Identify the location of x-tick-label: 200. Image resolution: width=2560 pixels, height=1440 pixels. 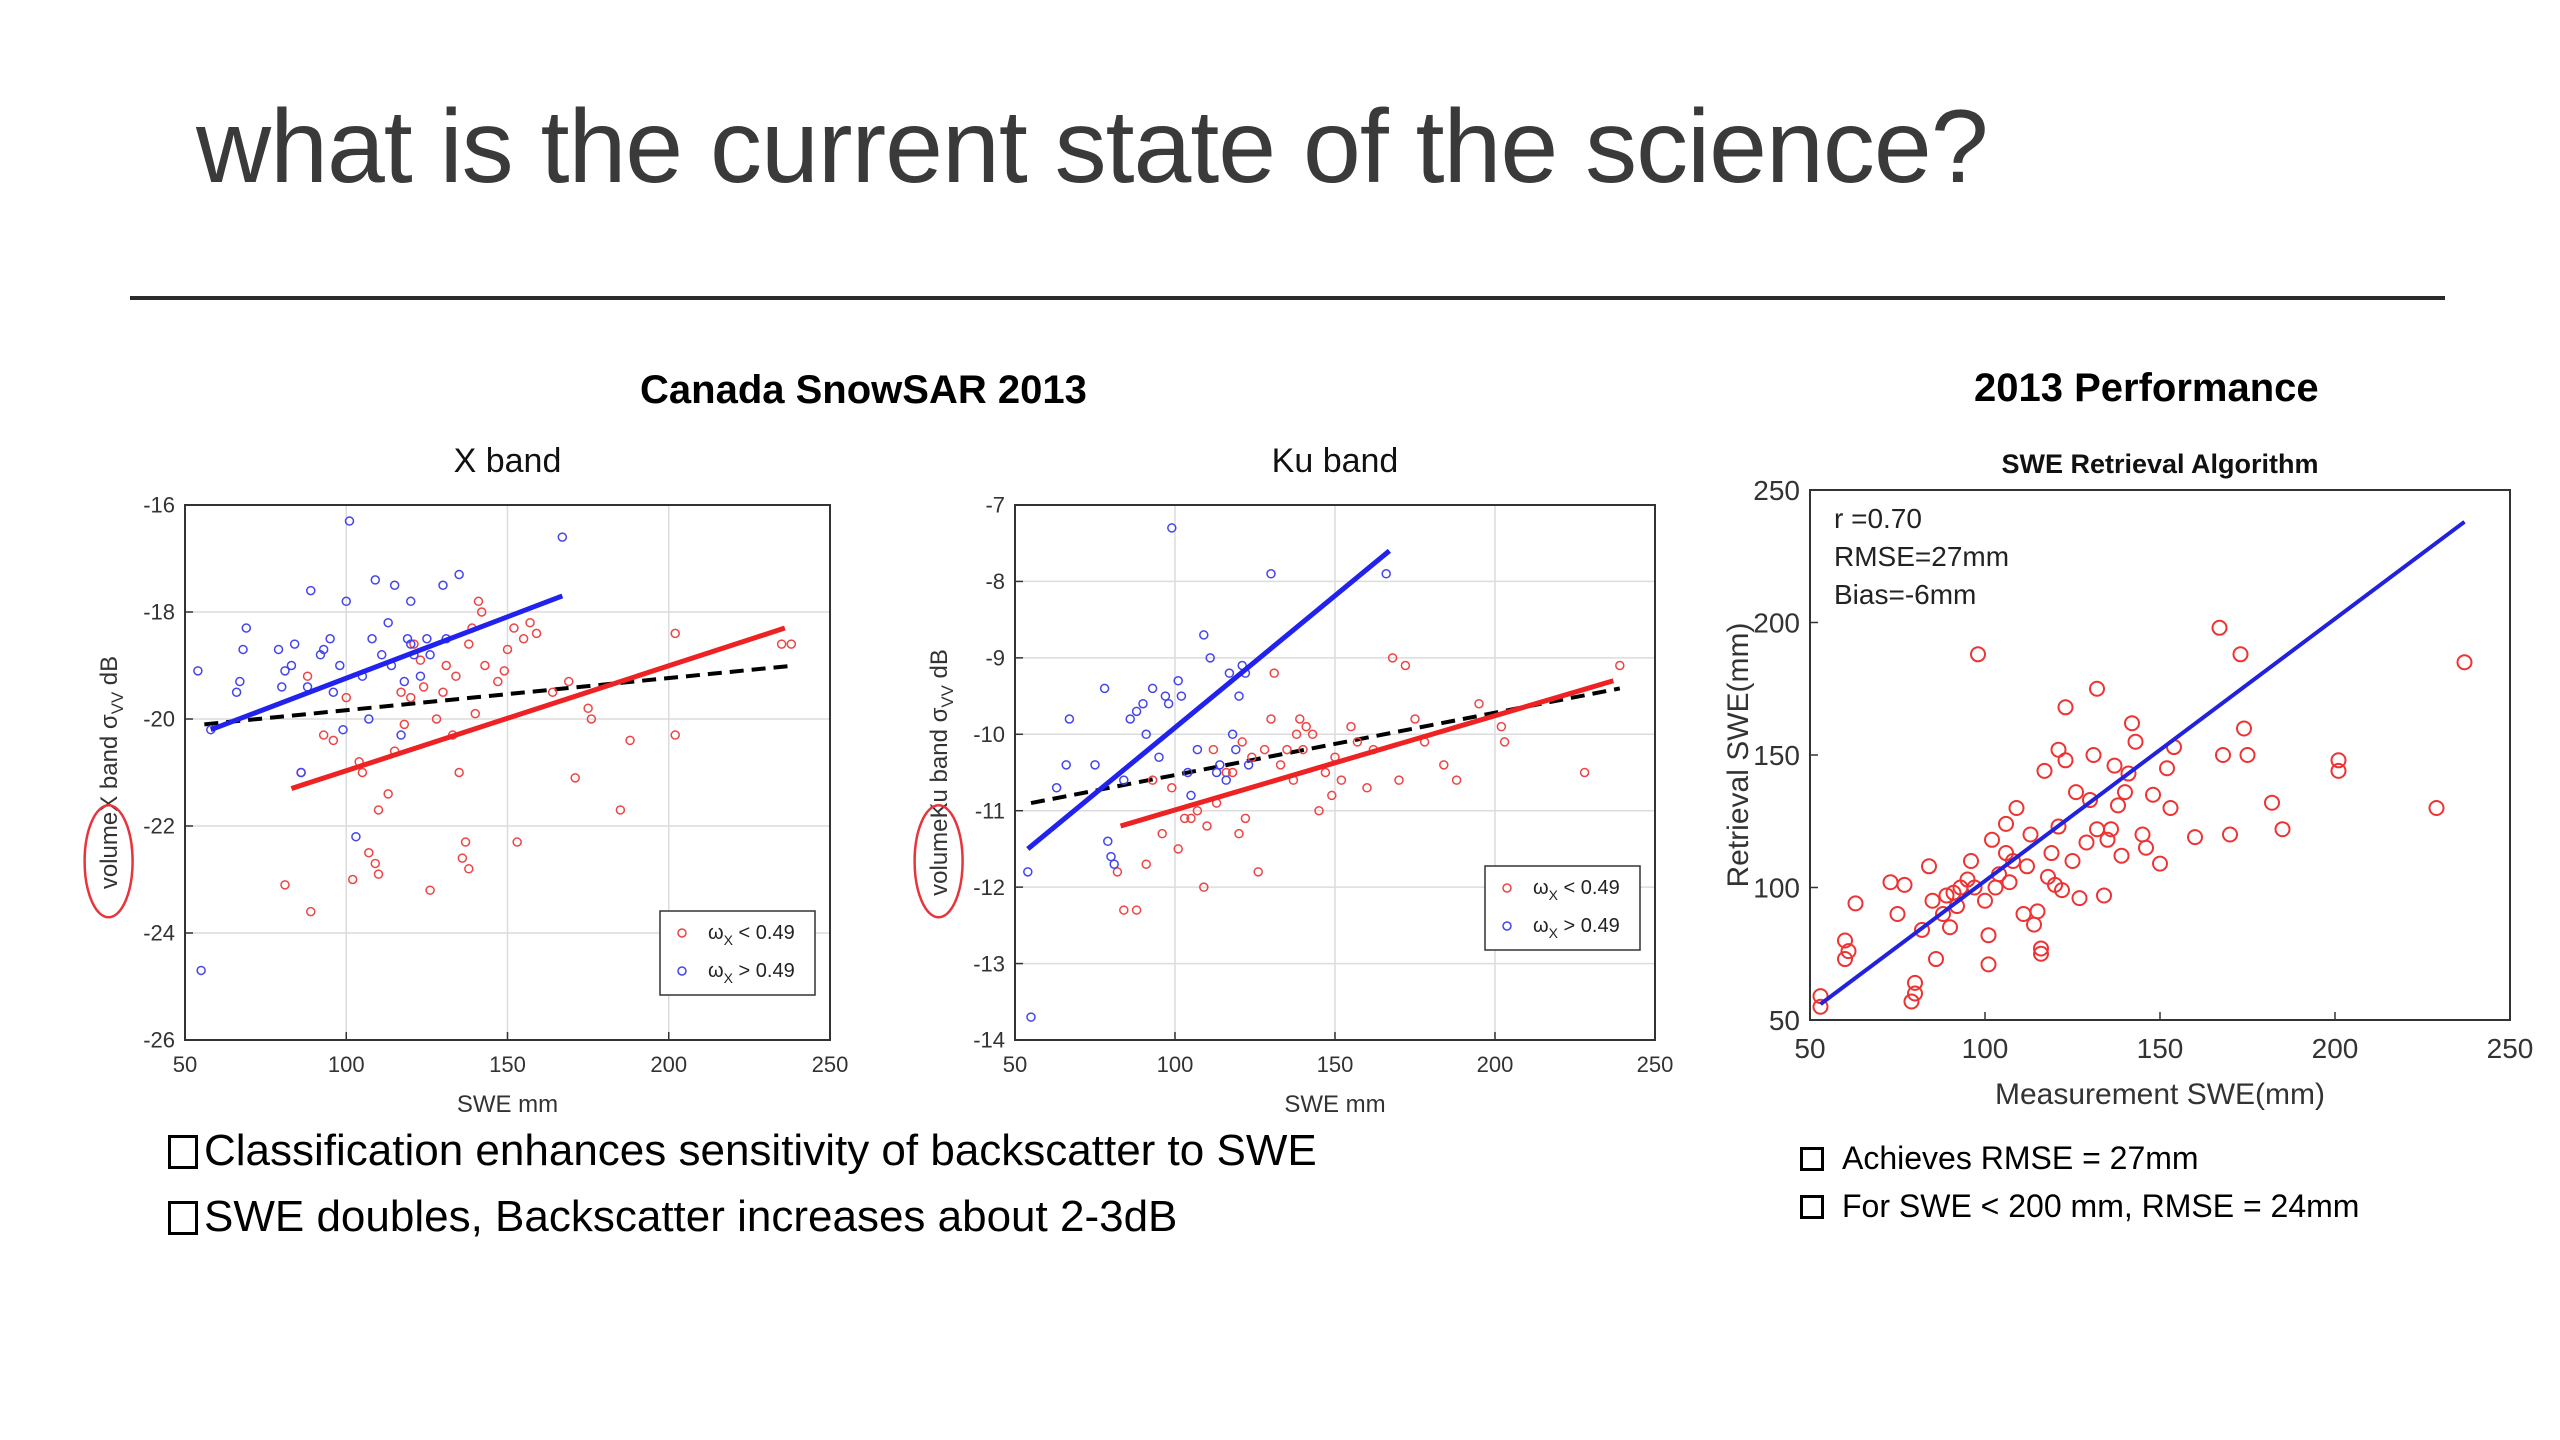
(2335, 1048).